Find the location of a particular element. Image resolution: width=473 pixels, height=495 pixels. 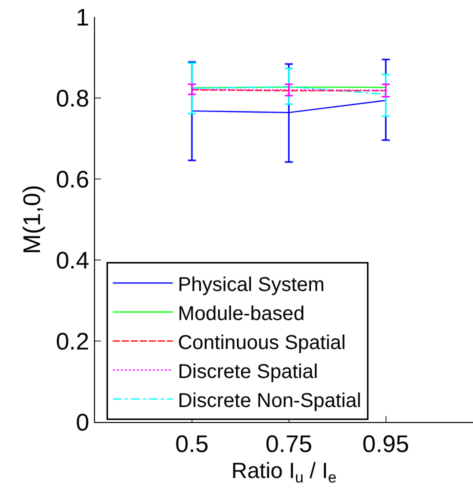

legend-label: Continuous Spatial is located at coordinates (262, 343).